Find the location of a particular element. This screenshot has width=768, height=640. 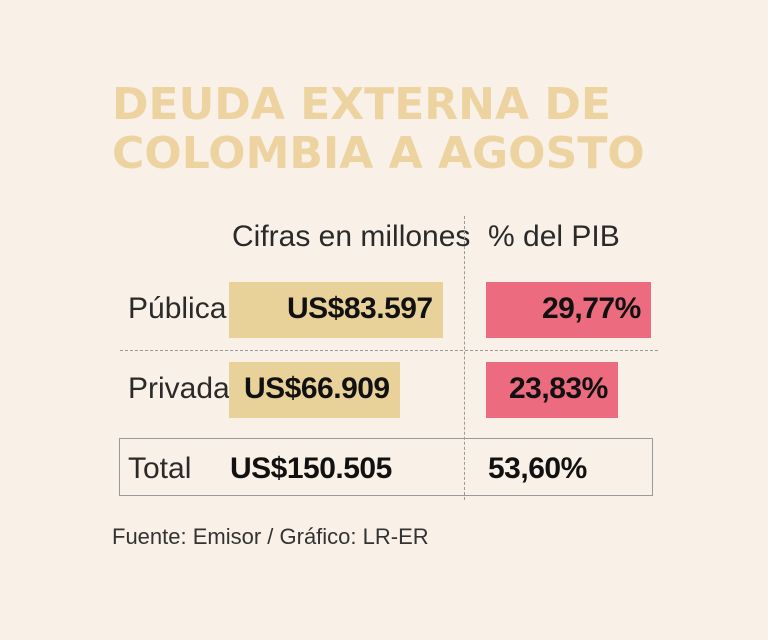

amount-bar-privada is located at coordinates (314, 390).